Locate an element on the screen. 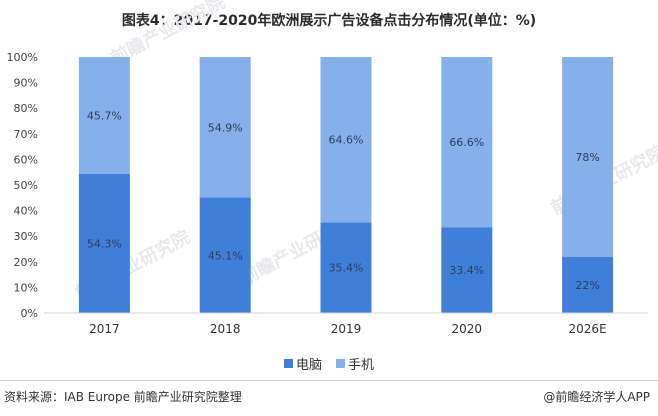 The height and width of the screenshot is (416, 658). y-tick-label: 0% is located at coordinates (29, 313).